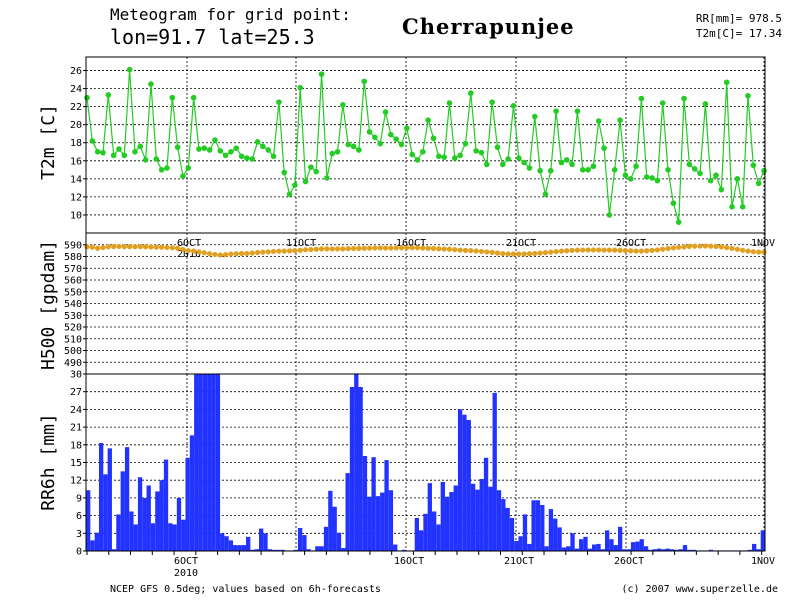  What do you see at coordinates (73, 316) in the screenshot?
I see `h500-tick-label: 530` at bounding box center [73, 316].